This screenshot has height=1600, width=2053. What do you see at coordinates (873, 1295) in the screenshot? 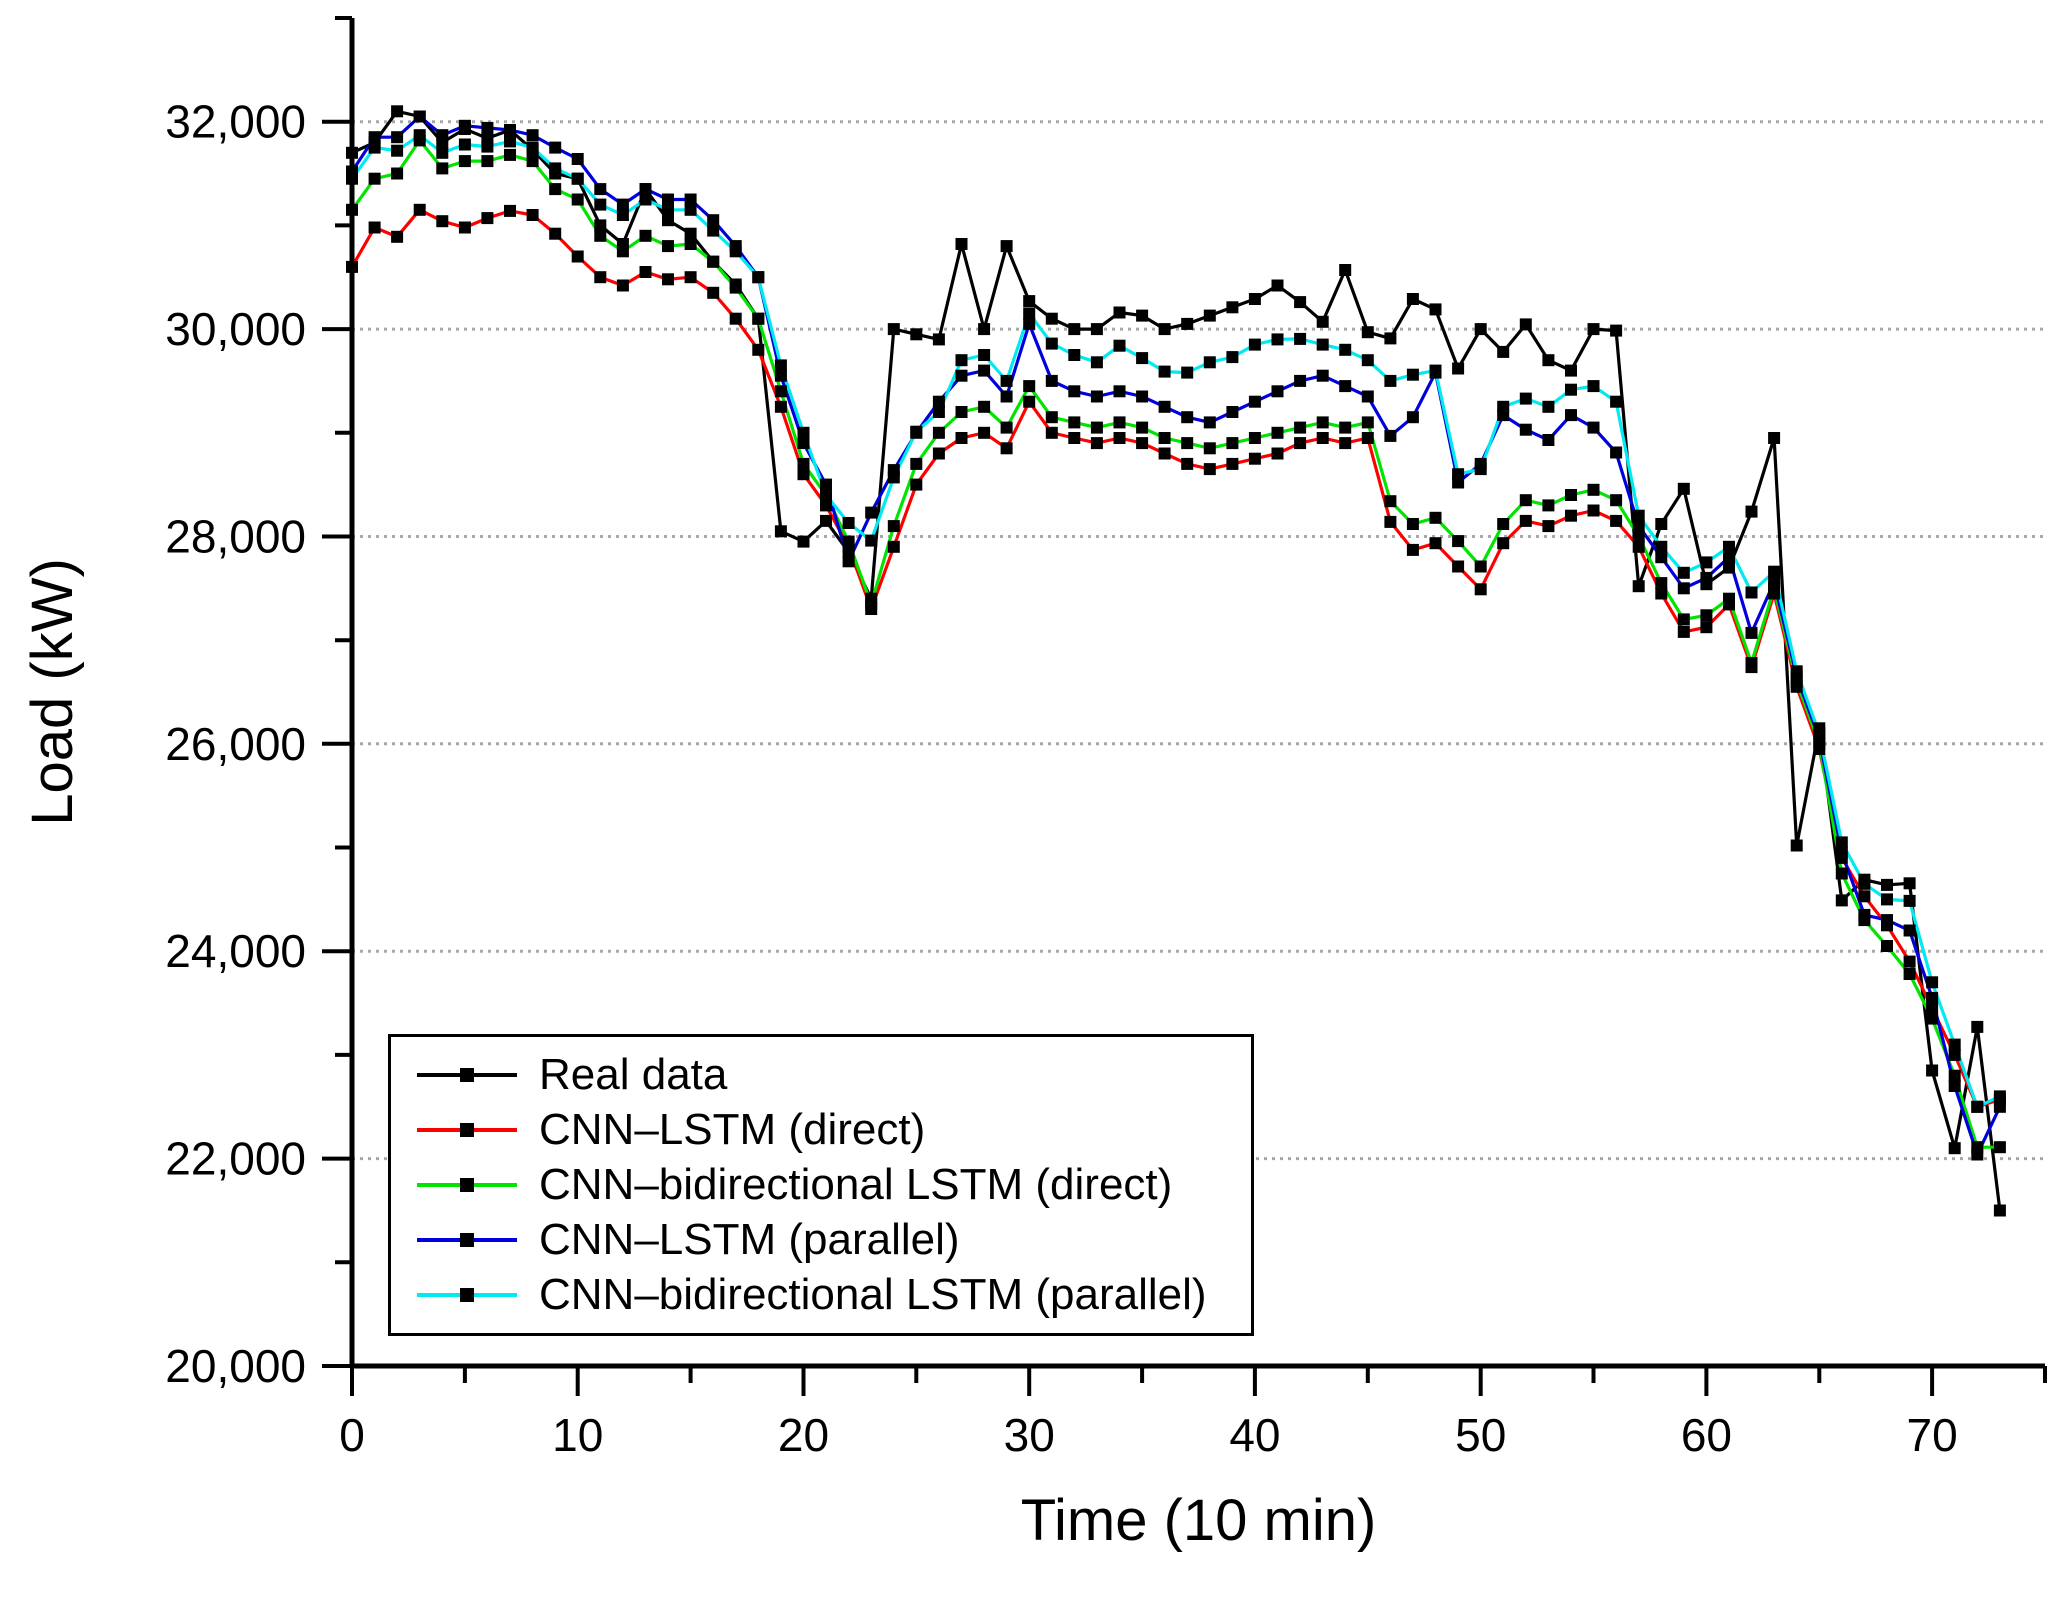
I see `legend-label: CNN–bidirectional LSTM (parallel)` at bounding box center [873, 1295].